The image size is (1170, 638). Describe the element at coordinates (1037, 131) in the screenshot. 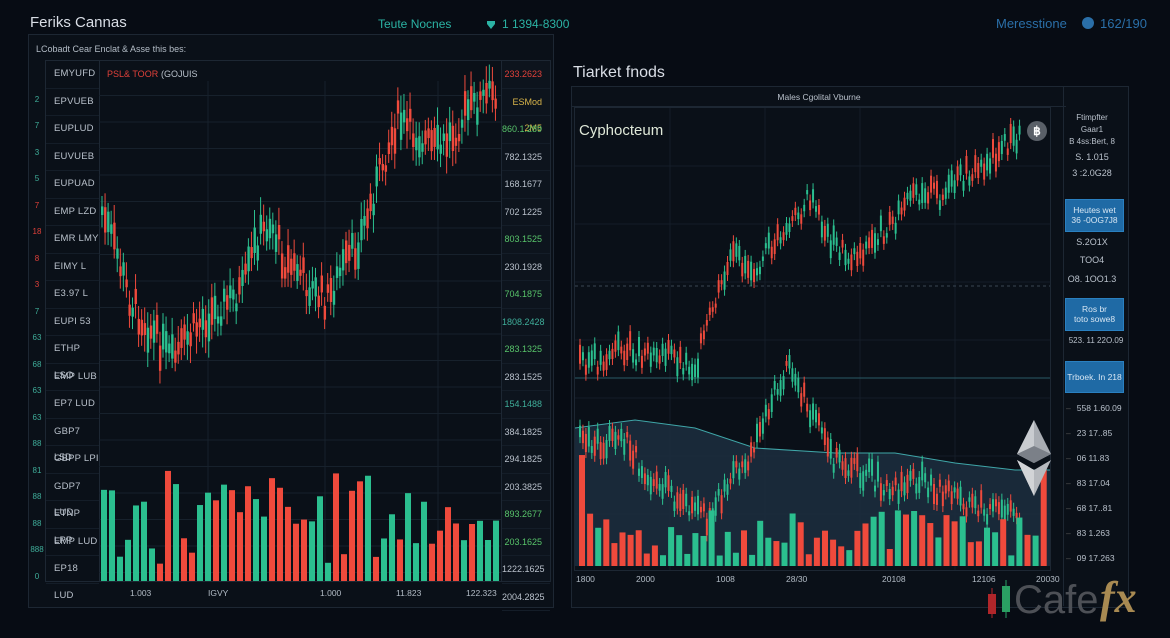

I see `bitcoin-badge-icon: ฿` at that location.